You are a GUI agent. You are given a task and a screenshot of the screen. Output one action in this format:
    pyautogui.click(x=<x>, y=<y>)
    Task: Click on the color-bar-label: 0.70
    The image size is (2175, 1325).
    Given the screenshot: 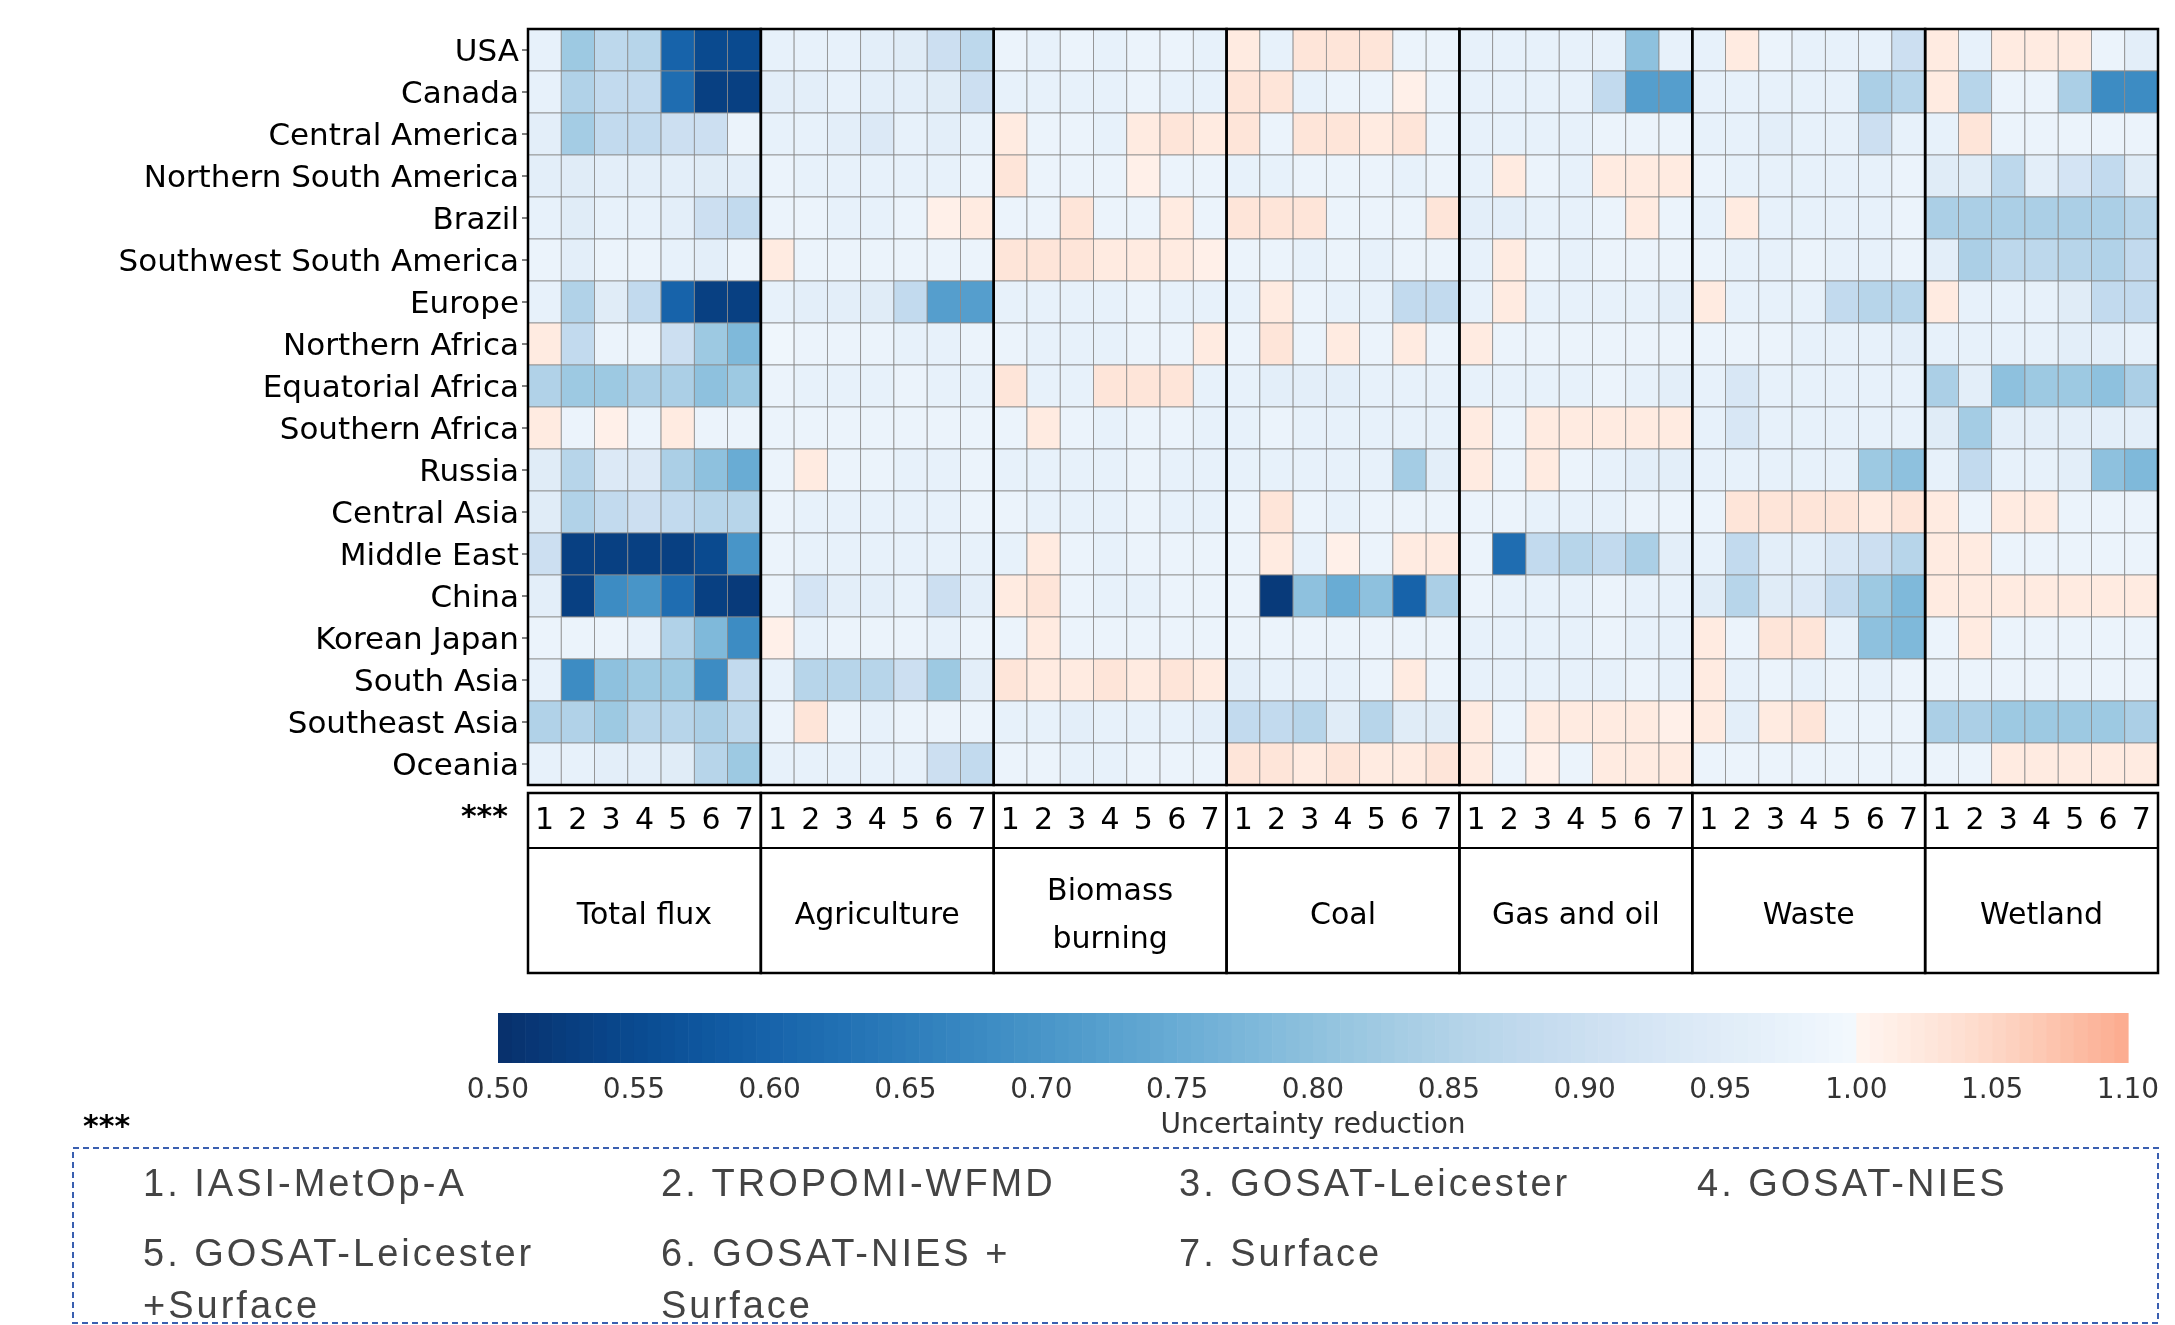 What is the action you would take?
    pyautogui.click(x=1041, y=1088)
    